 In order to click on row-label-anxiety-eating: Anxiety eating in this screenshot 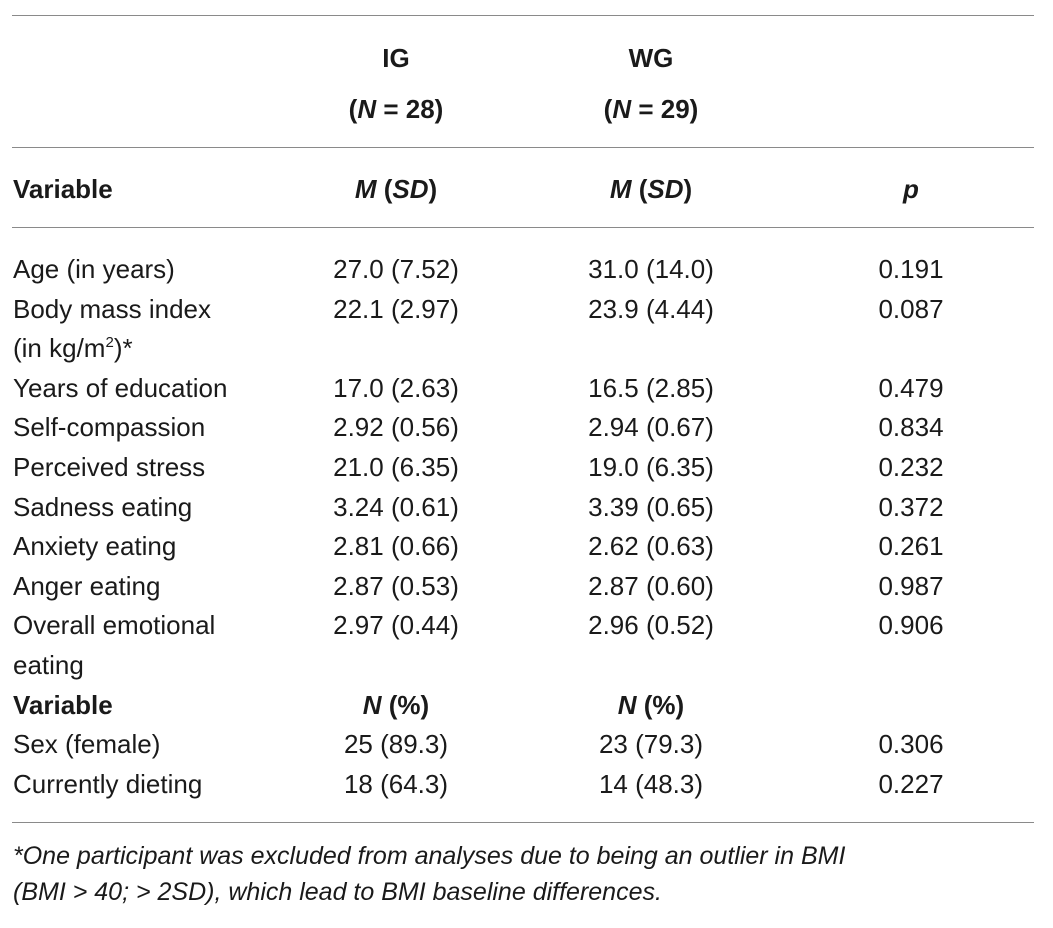, I will do `click(95, 546)`.